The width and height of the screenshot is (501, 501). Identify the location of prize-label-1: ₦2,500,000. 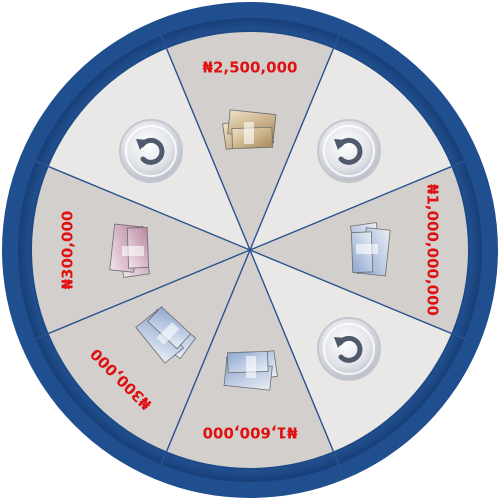
(250, 68).